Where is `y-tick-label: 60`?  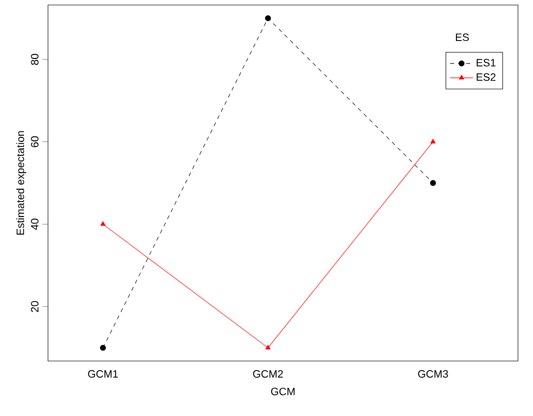
y-tick-label: 60 is located at coordinates (34, 142).